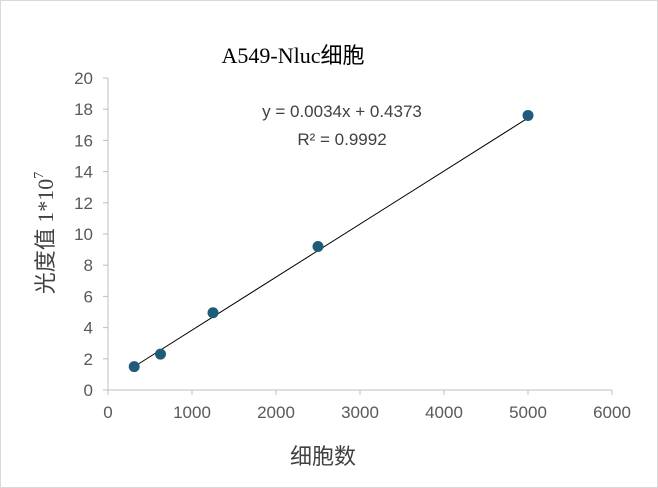 The image size is (658, 488). What do you see at coordinates (342, 111) in the screenshot?
I see `trendline-equation: y = 0.0034x + 0.4373` at bounding box center [342, 111].